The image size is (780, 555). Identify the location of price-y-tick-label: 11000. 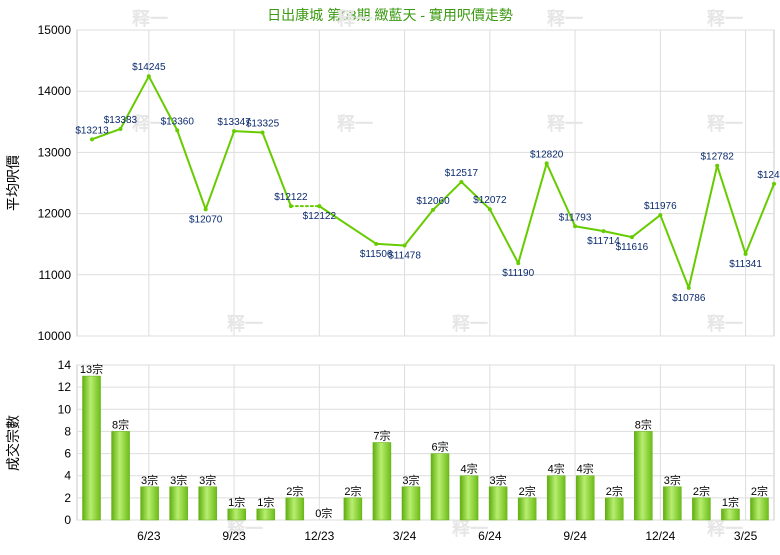
(55, 275).